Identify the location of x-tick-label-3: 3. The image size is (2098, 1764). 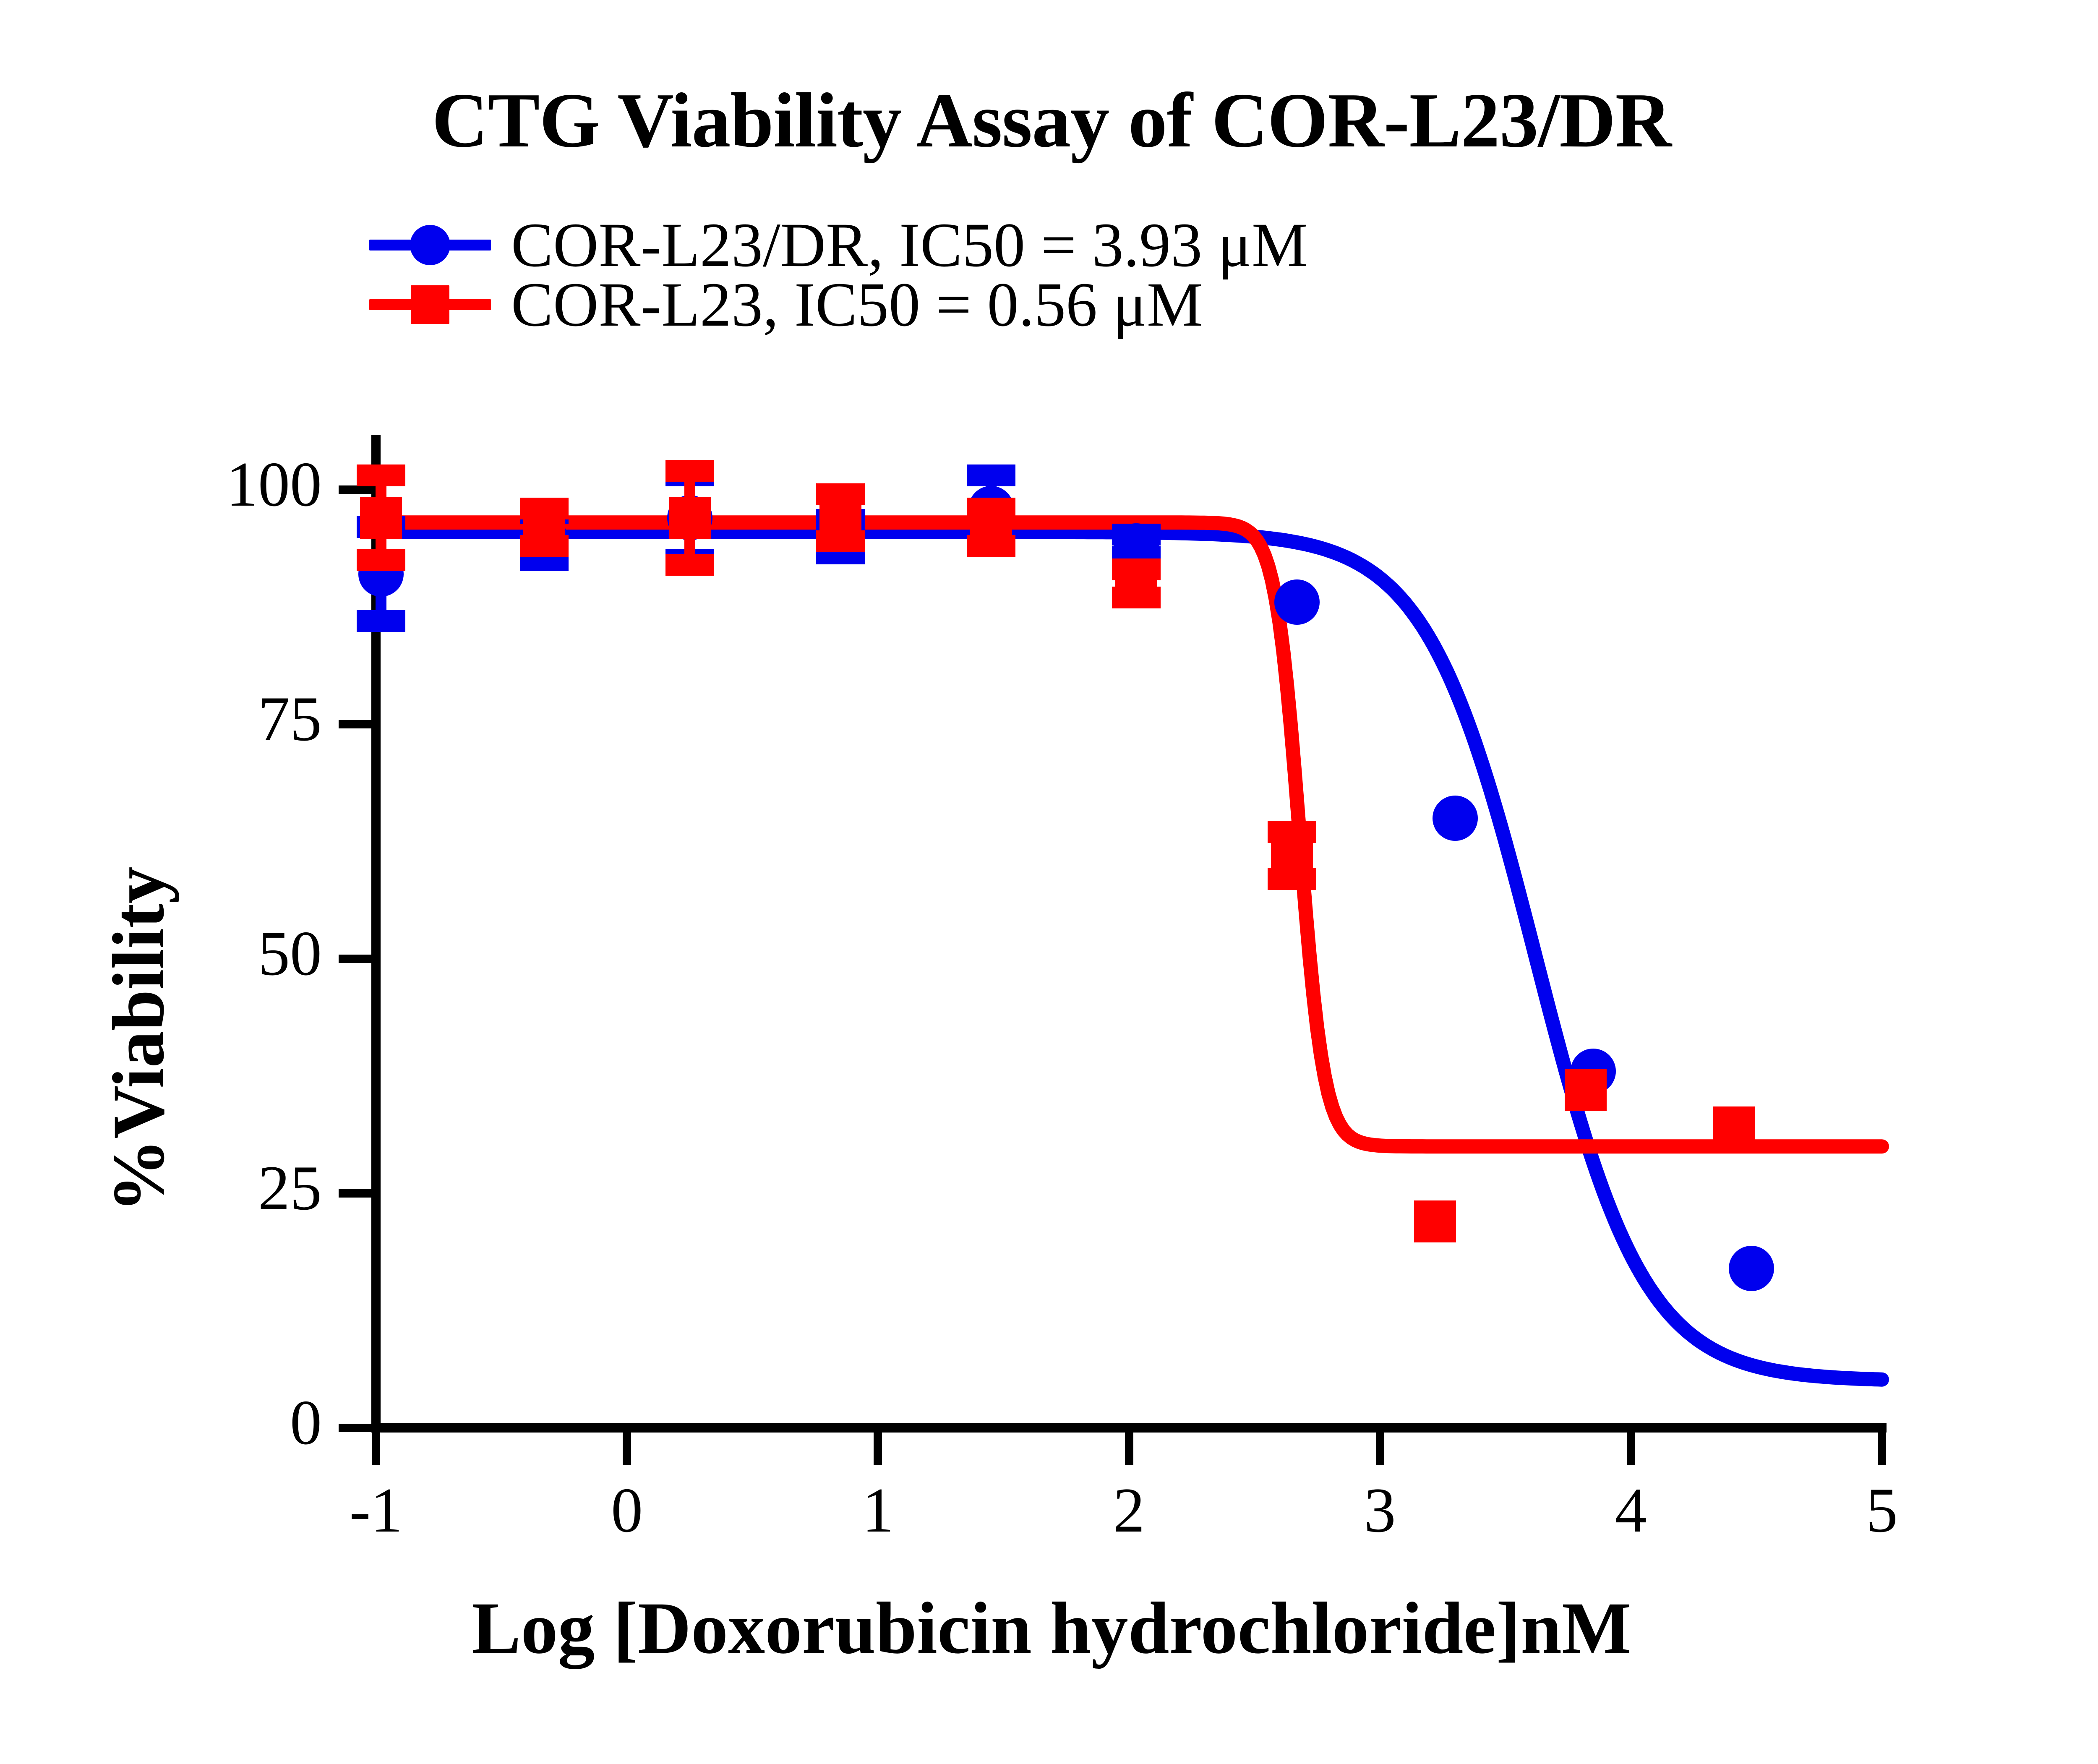
(1380, 1510).